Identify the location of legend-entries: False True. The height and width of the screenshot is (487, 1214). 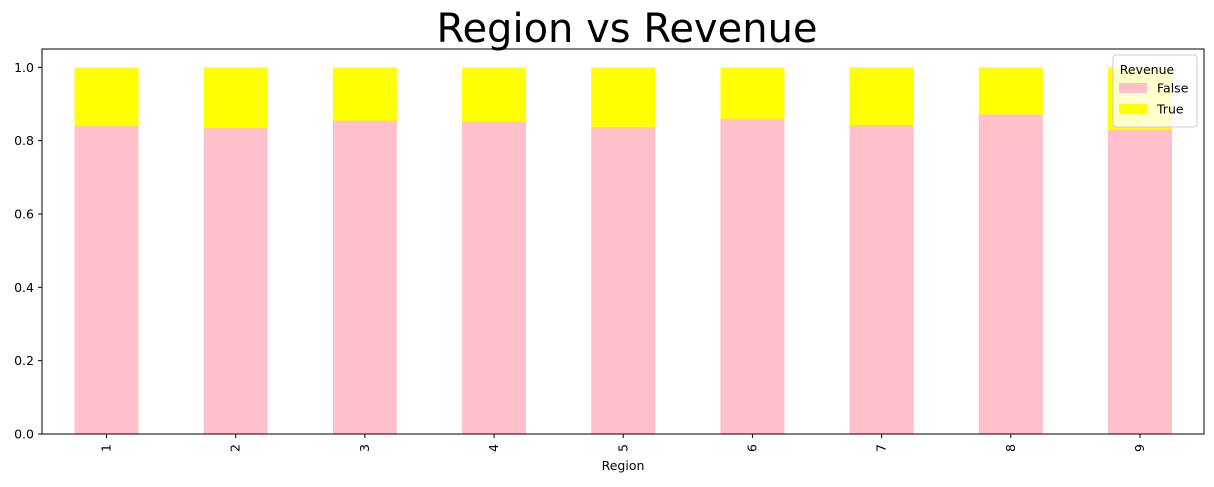
(1154, 99).